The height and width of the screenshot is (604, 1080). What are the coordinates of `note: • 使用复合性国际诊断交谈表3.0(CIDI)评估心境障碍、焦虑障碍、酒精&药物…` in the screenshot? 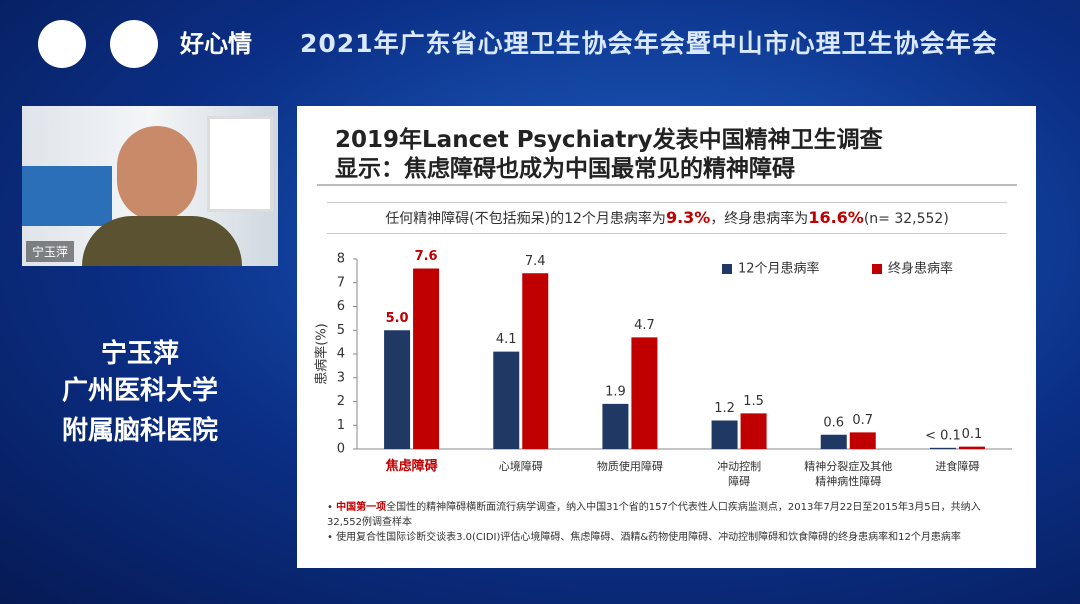 It's located at (644, 537).